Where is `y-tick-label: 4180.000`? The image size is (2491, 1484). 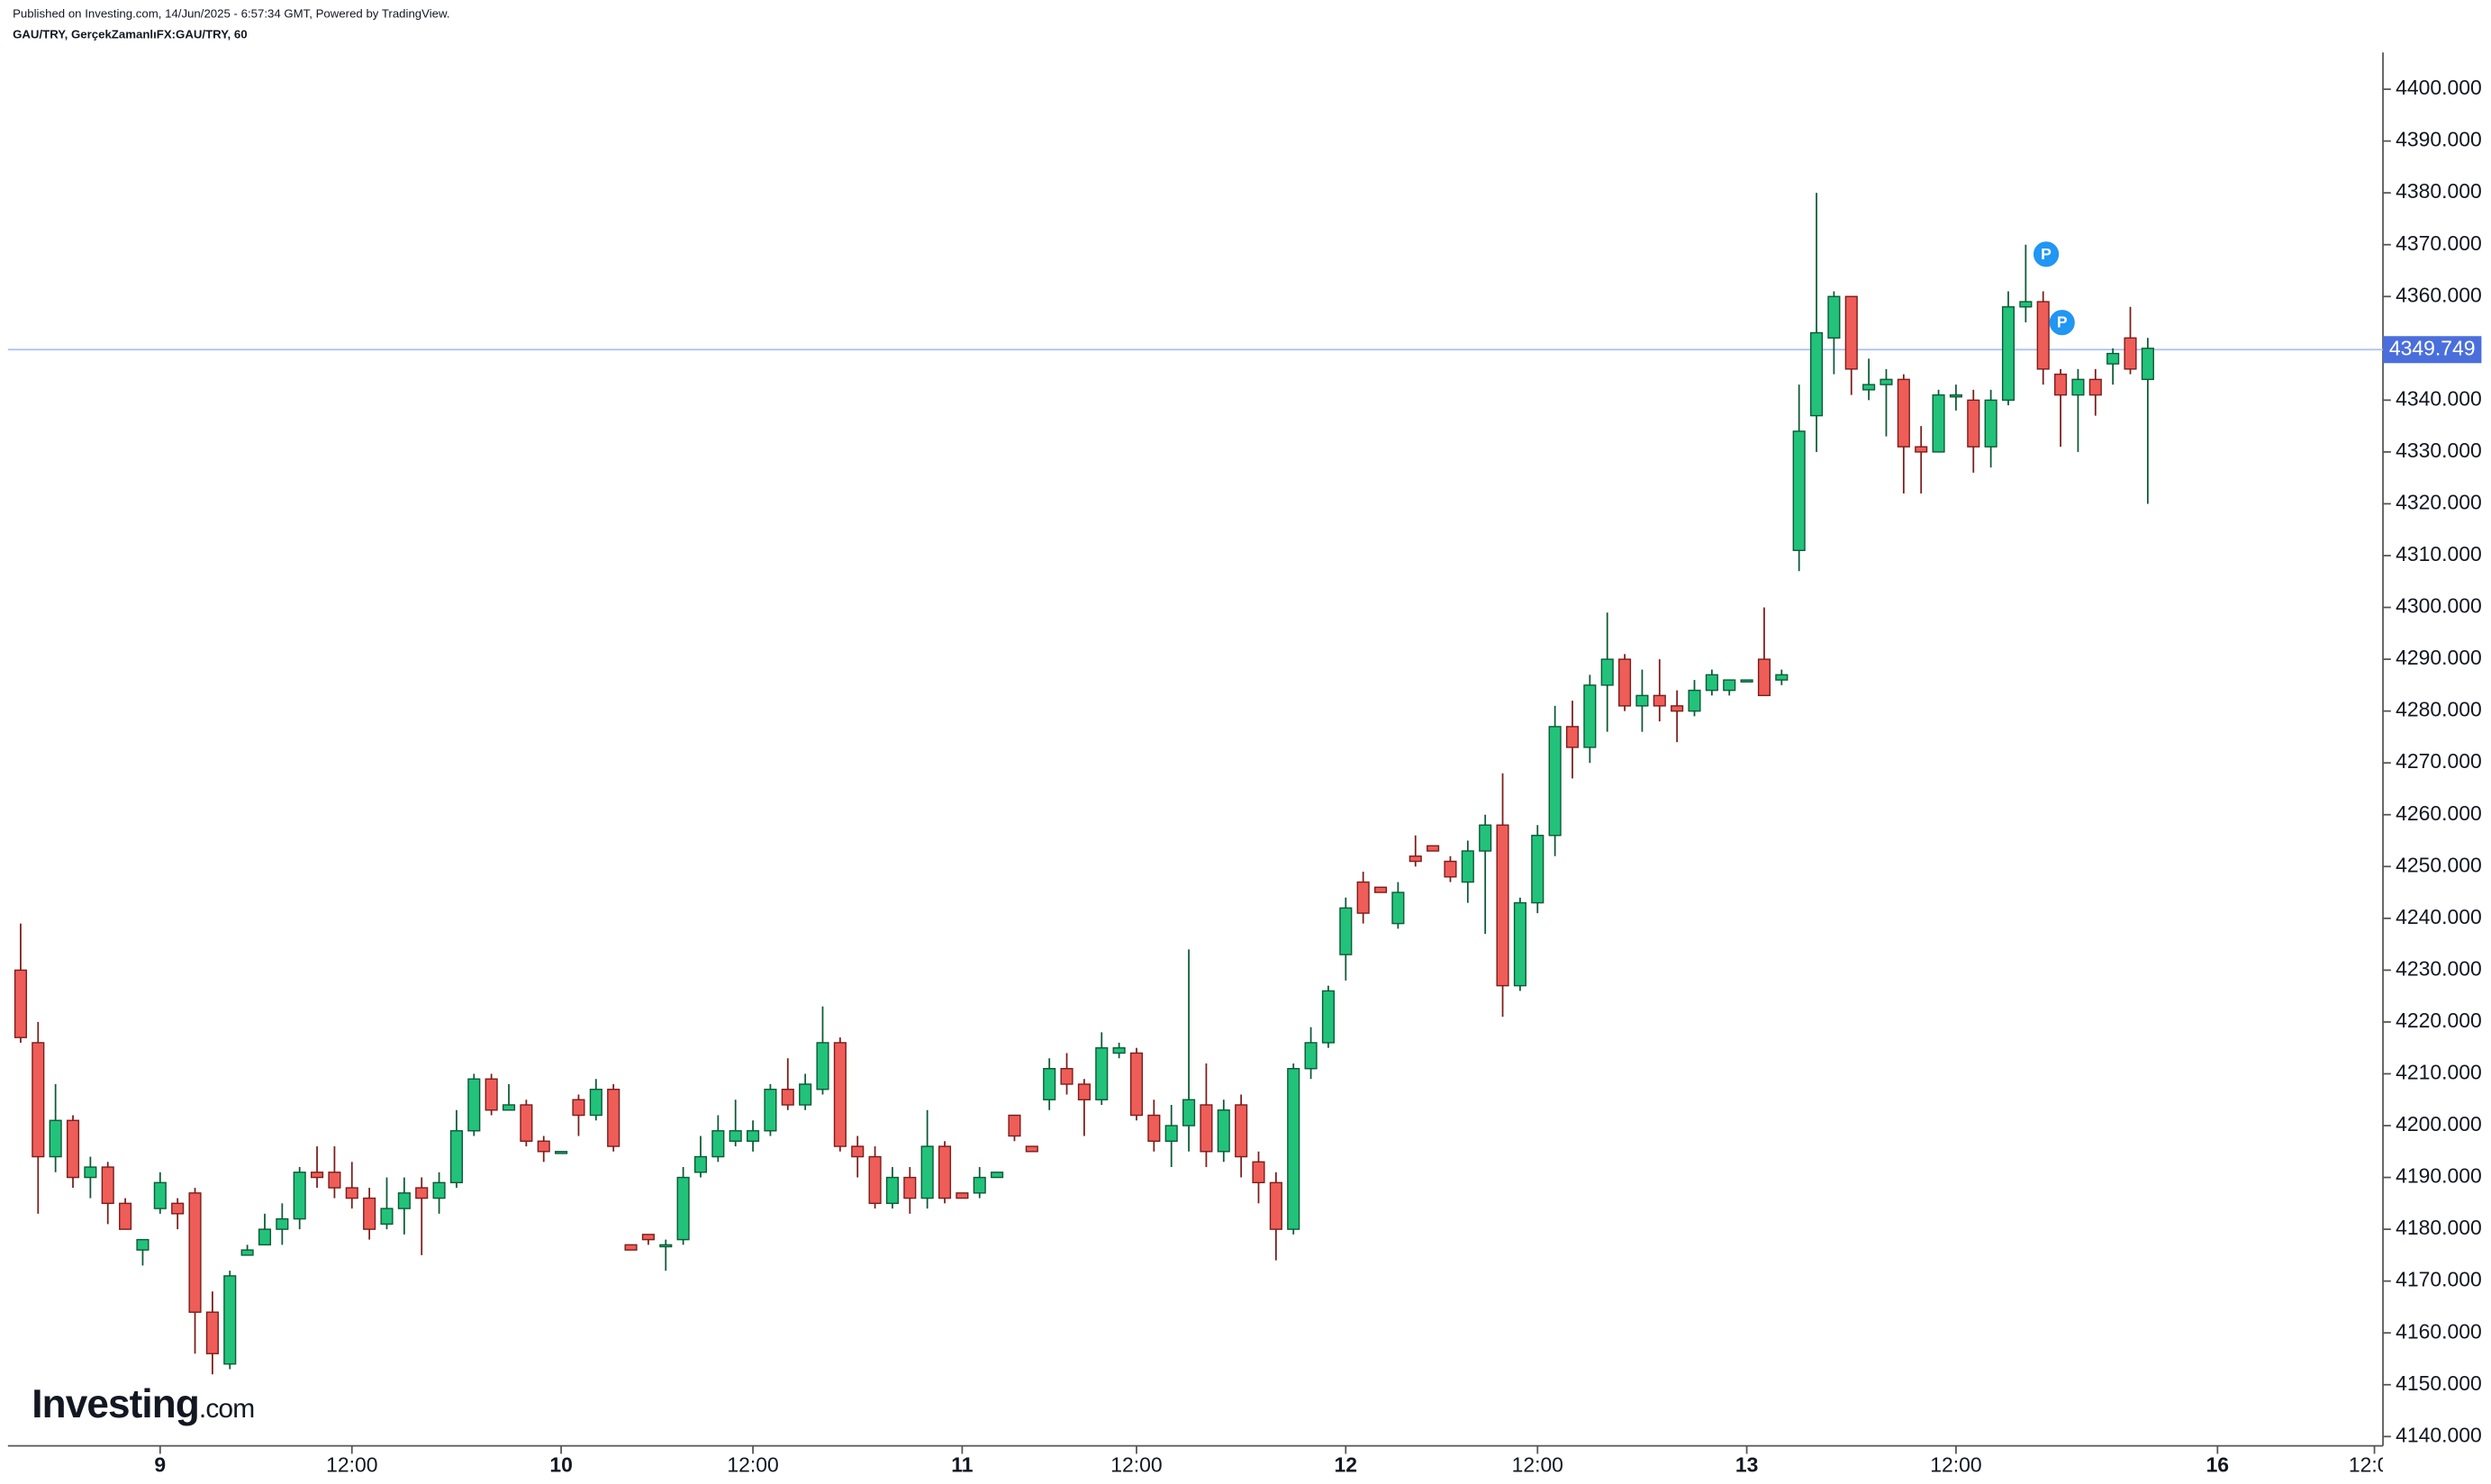
y-tick-label: 4180.000 is located at coordinates (2439, 1227).